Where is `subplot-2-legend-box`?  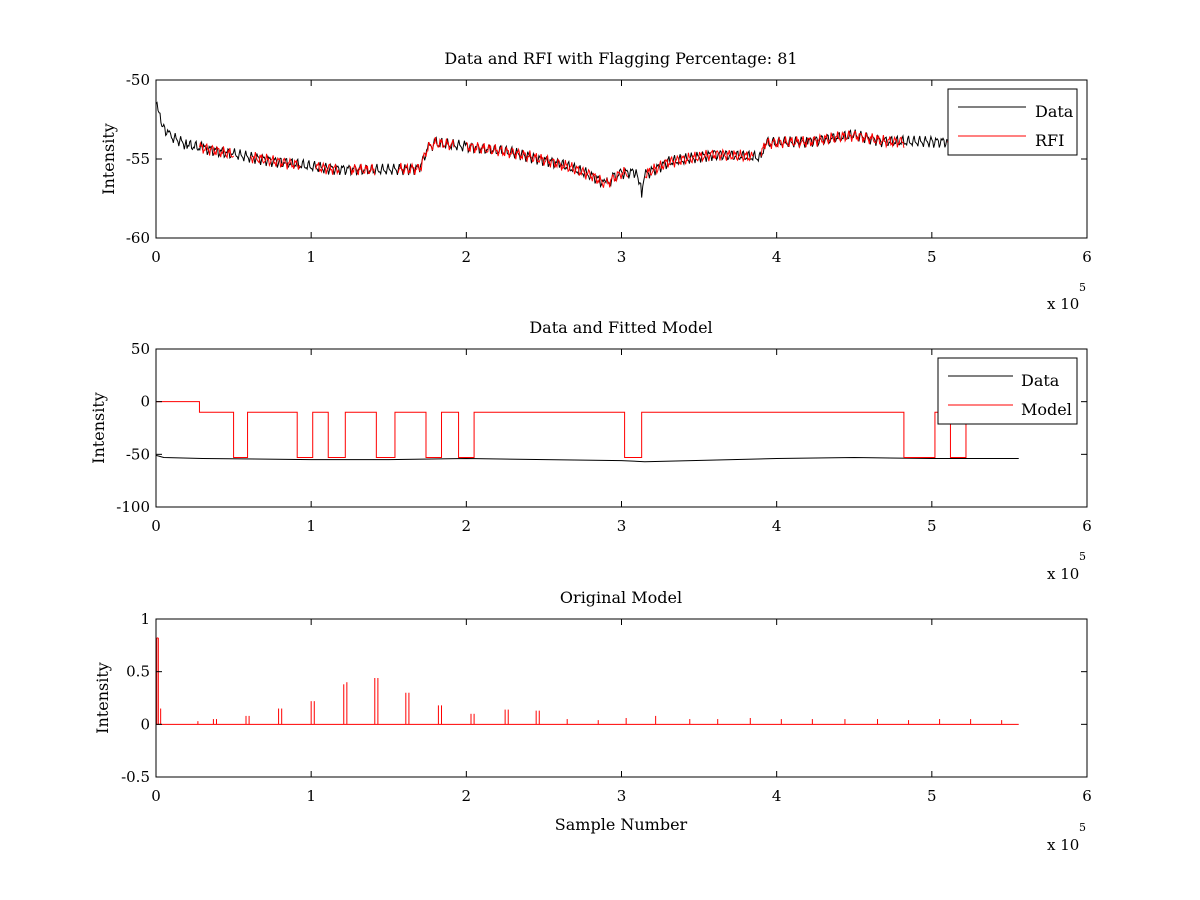
subplot-2-legend-box is located at coordinates (1007, 391).